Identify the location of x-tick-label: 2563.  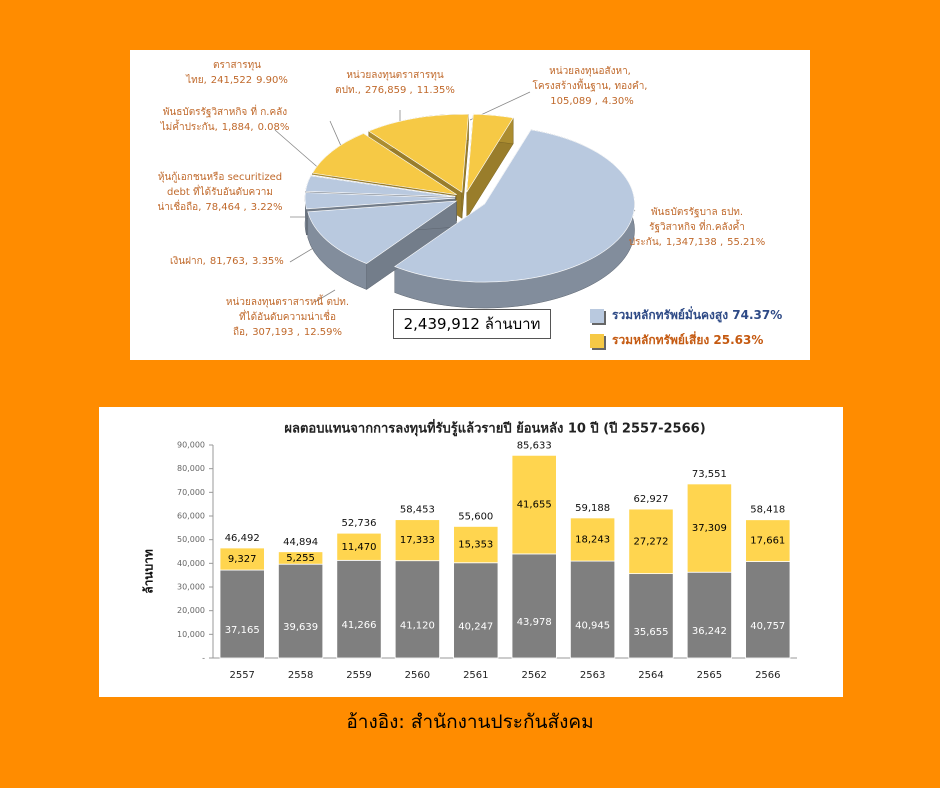
(592, 675).